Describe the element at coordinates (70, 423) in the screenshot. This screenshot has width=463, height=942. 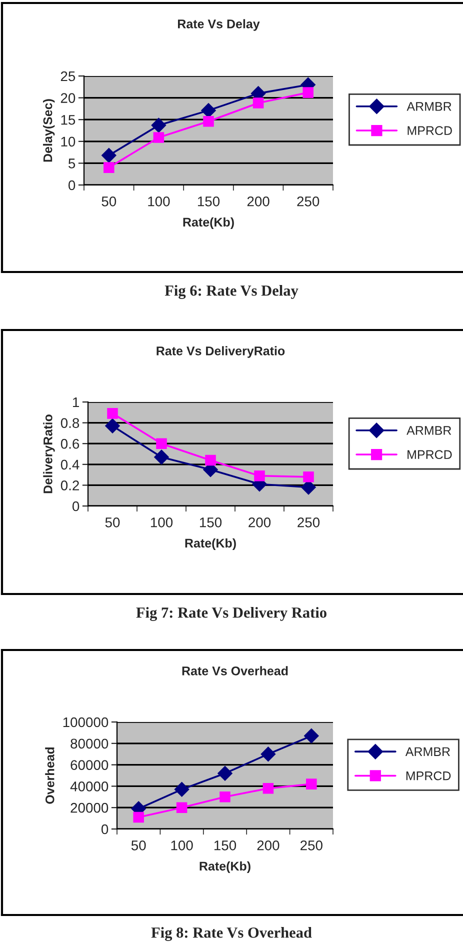
I see `y-tick-label: 0.8` at that location.